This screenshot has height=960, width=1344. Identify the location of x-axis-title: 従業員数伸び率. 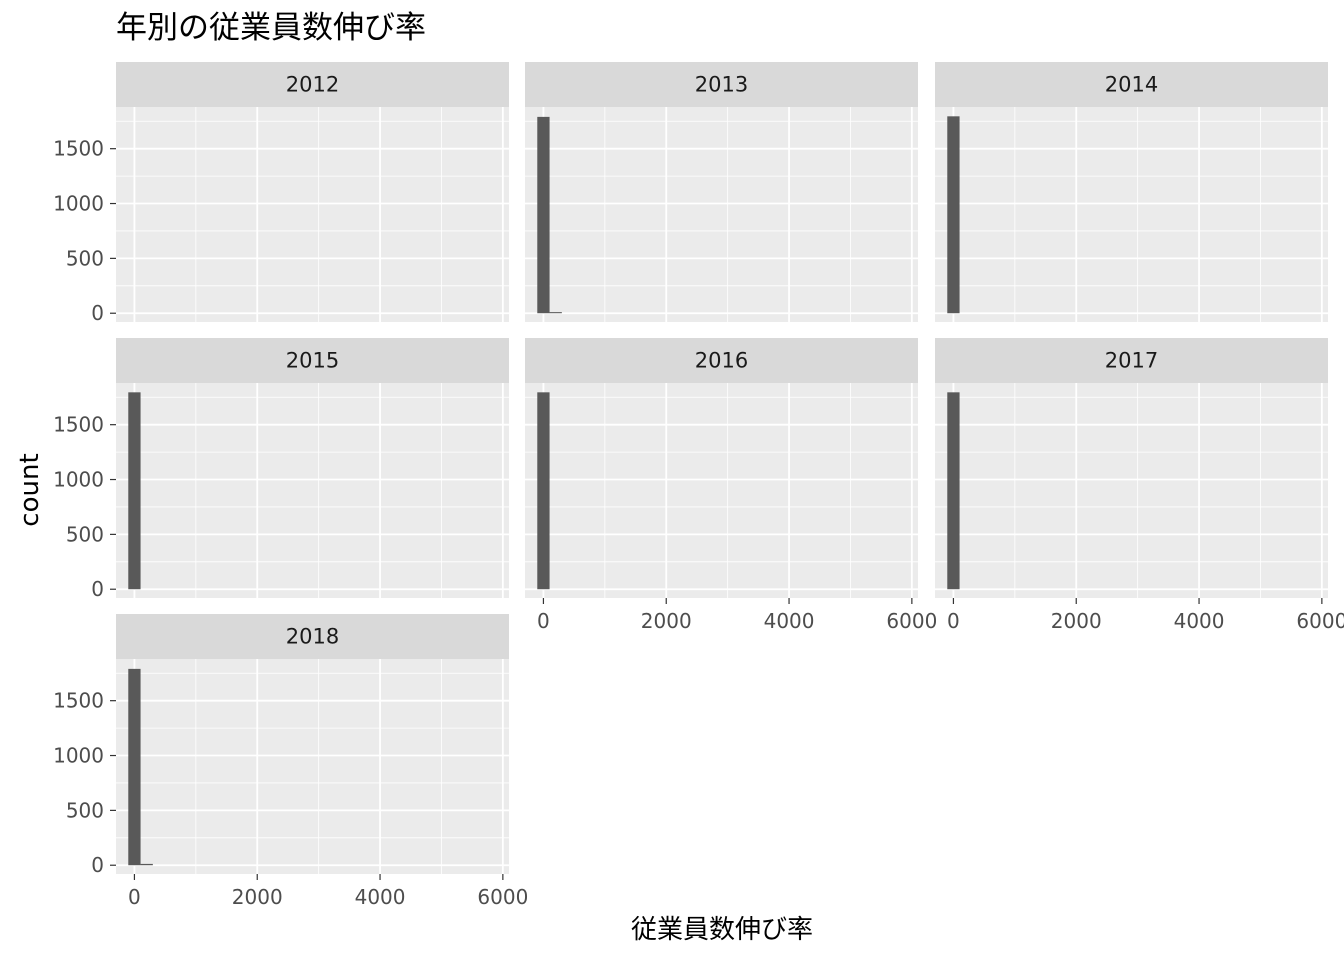
(722, 930).